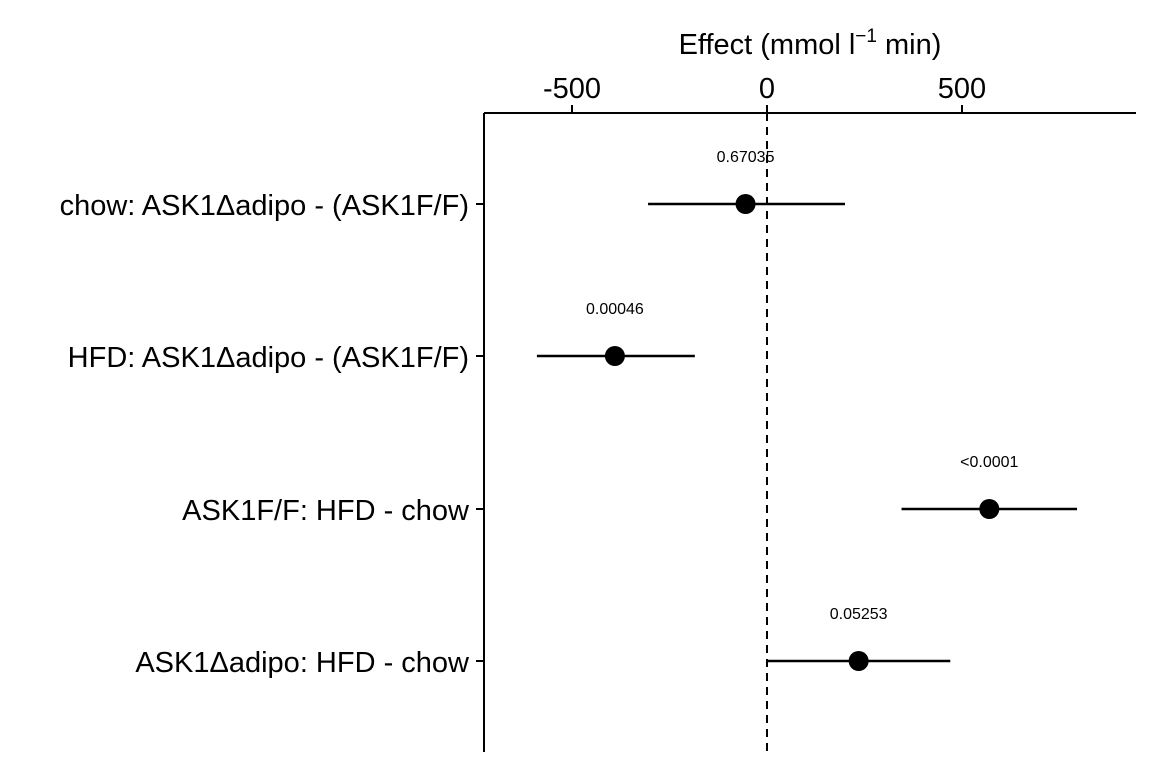  What do you see at coordinates (326, 511) in the screenshot?
I see `row-label: ASK1F/F: HFD - chow` at bounding box center [326, 511].